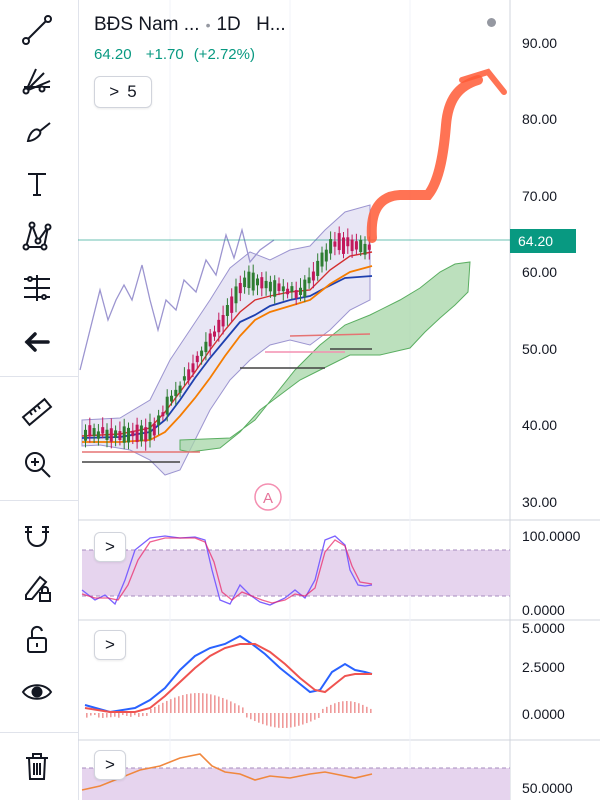  Describe the element at coordinates (37, 132) in the screenshot. I see `brush-icon` at that location.